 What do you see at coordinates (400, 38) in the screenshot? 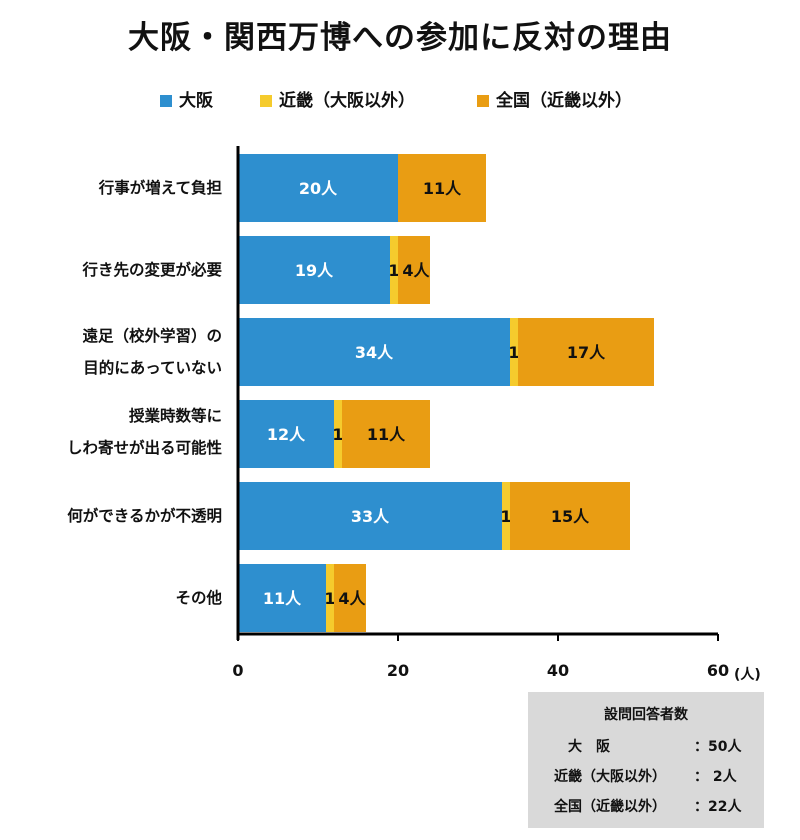
I see `chart-title: 大阪・関西万博への参加に反対の理由` at bounding box center [400, 38].